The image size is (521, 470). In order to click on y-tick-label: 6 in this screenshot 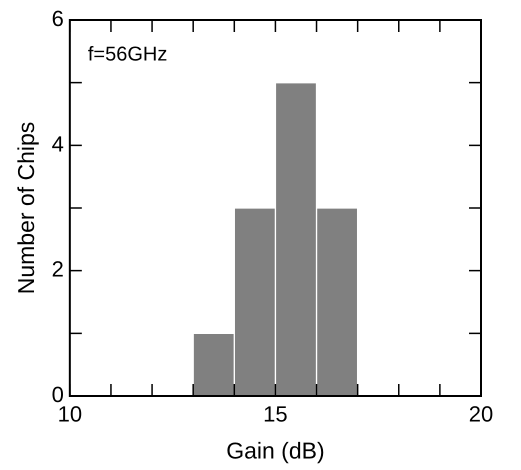, I will do `click(58, 19)`.